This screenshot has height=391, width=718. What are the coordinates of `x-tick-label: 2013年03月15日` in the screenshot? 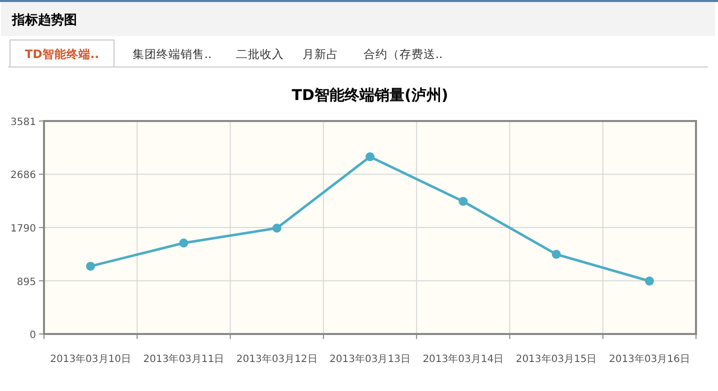 It's located at (556, 359).